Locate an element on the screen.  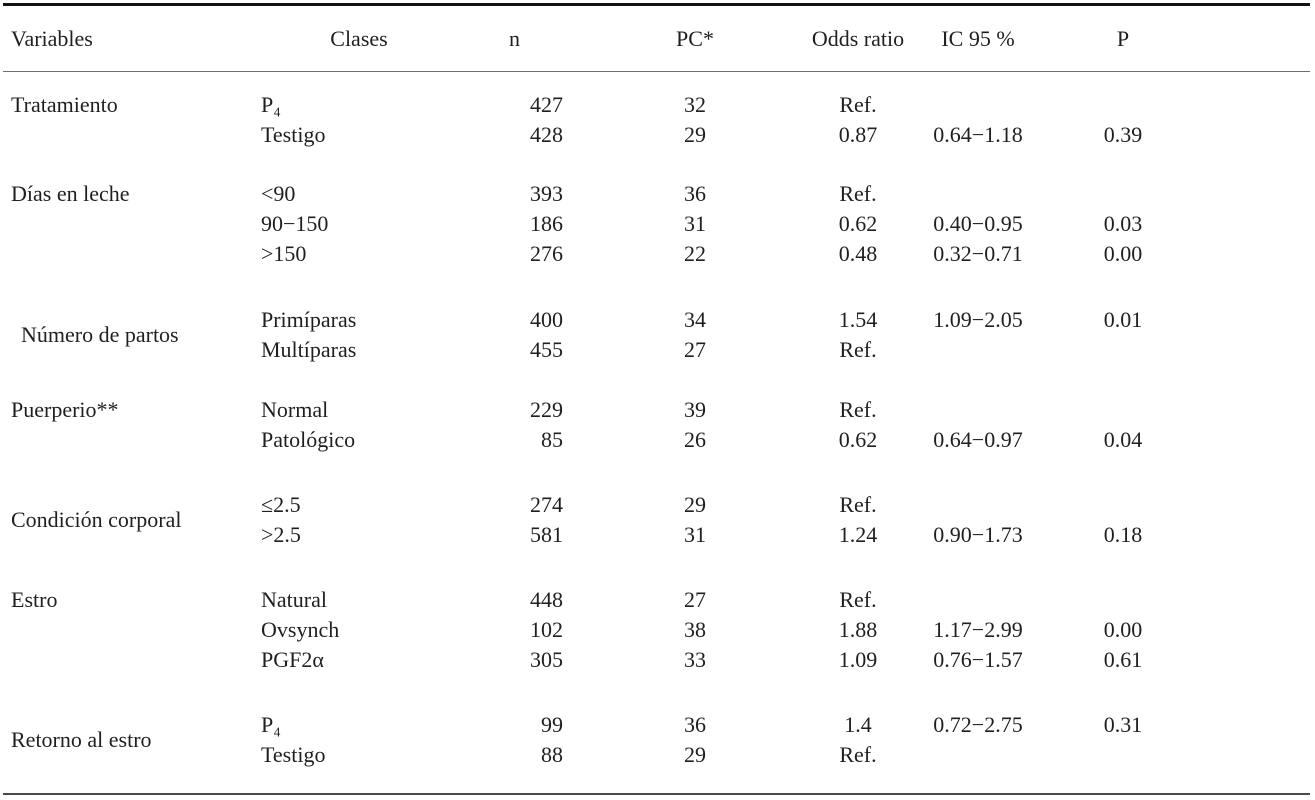
table-row: Ovsynch 102 38 1.88 1.17−2.99 0.00 is located at coordinates (656, 630).